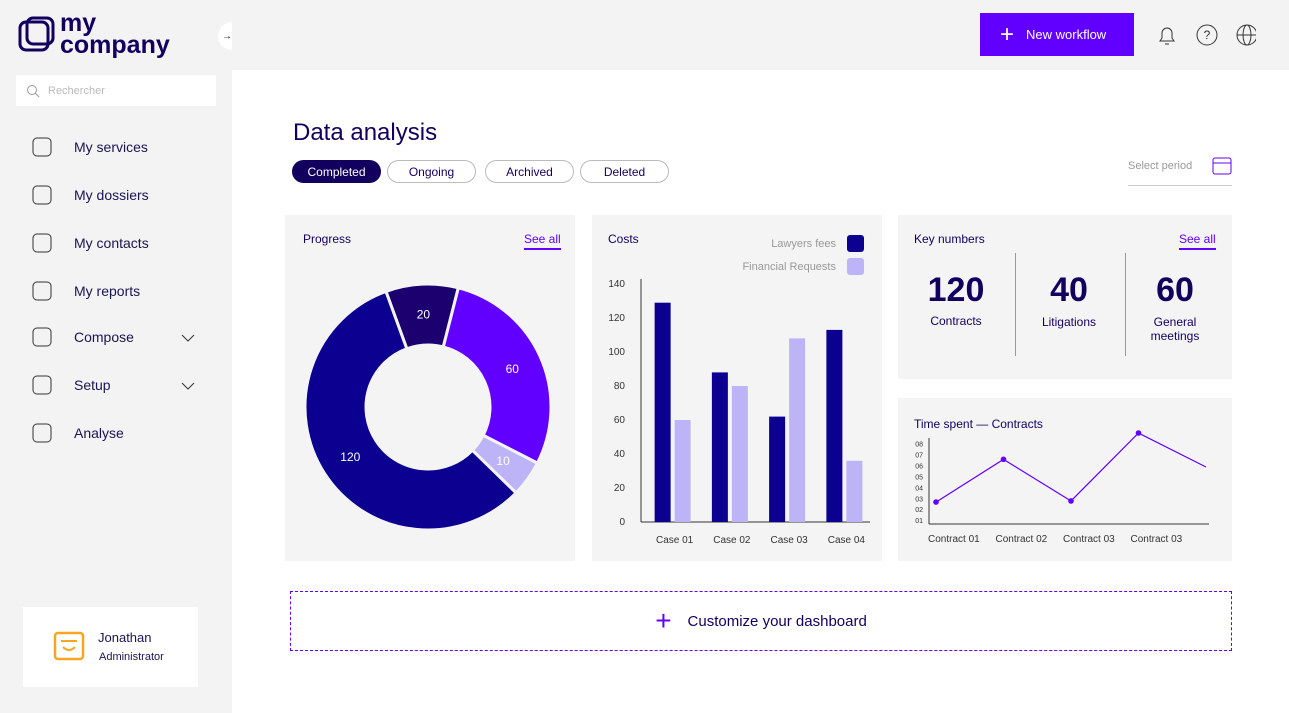 The width and height of the screenshot is (1289, 713). Describe the element at coordinates (115, 45) in the screenshot. I see `brand-line: company` at that location.